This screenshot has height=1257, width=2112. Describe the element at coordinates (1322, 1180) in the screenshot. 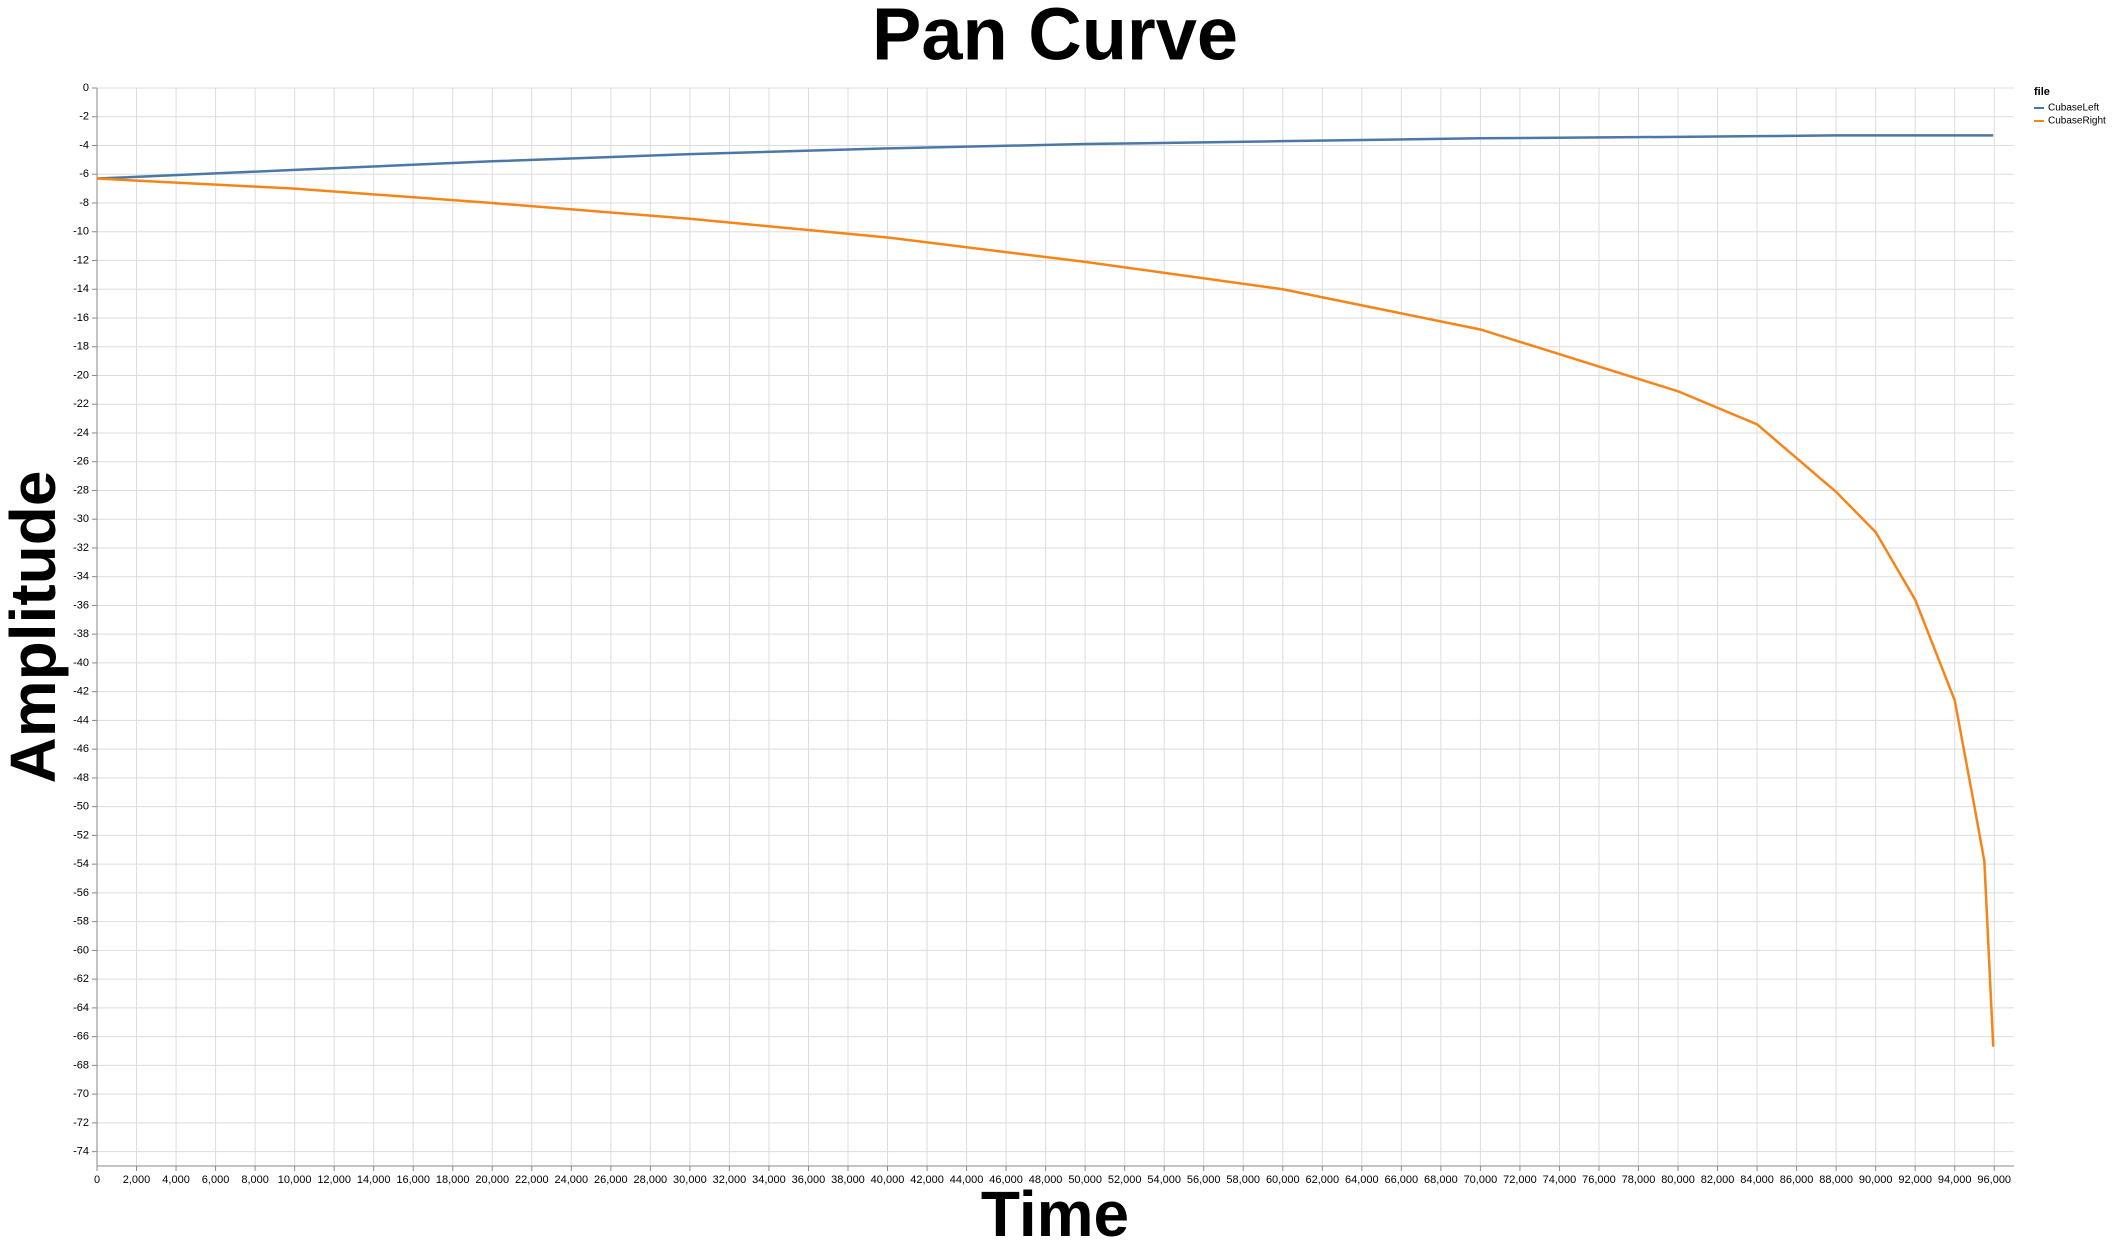

I see `x-tick-label: 62,000` at that location.